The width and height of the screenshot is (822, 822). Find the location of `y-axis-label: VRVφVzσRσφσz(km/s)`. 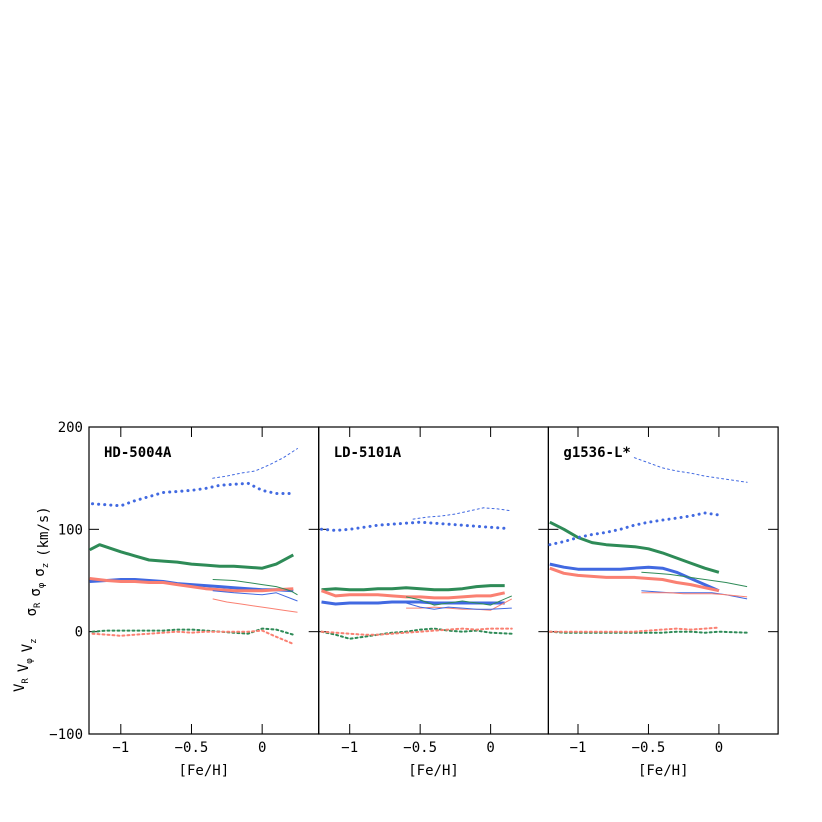

y-axis-label: VRVφVzσRσφσz(km/s) is located at coordinates (32, 599).